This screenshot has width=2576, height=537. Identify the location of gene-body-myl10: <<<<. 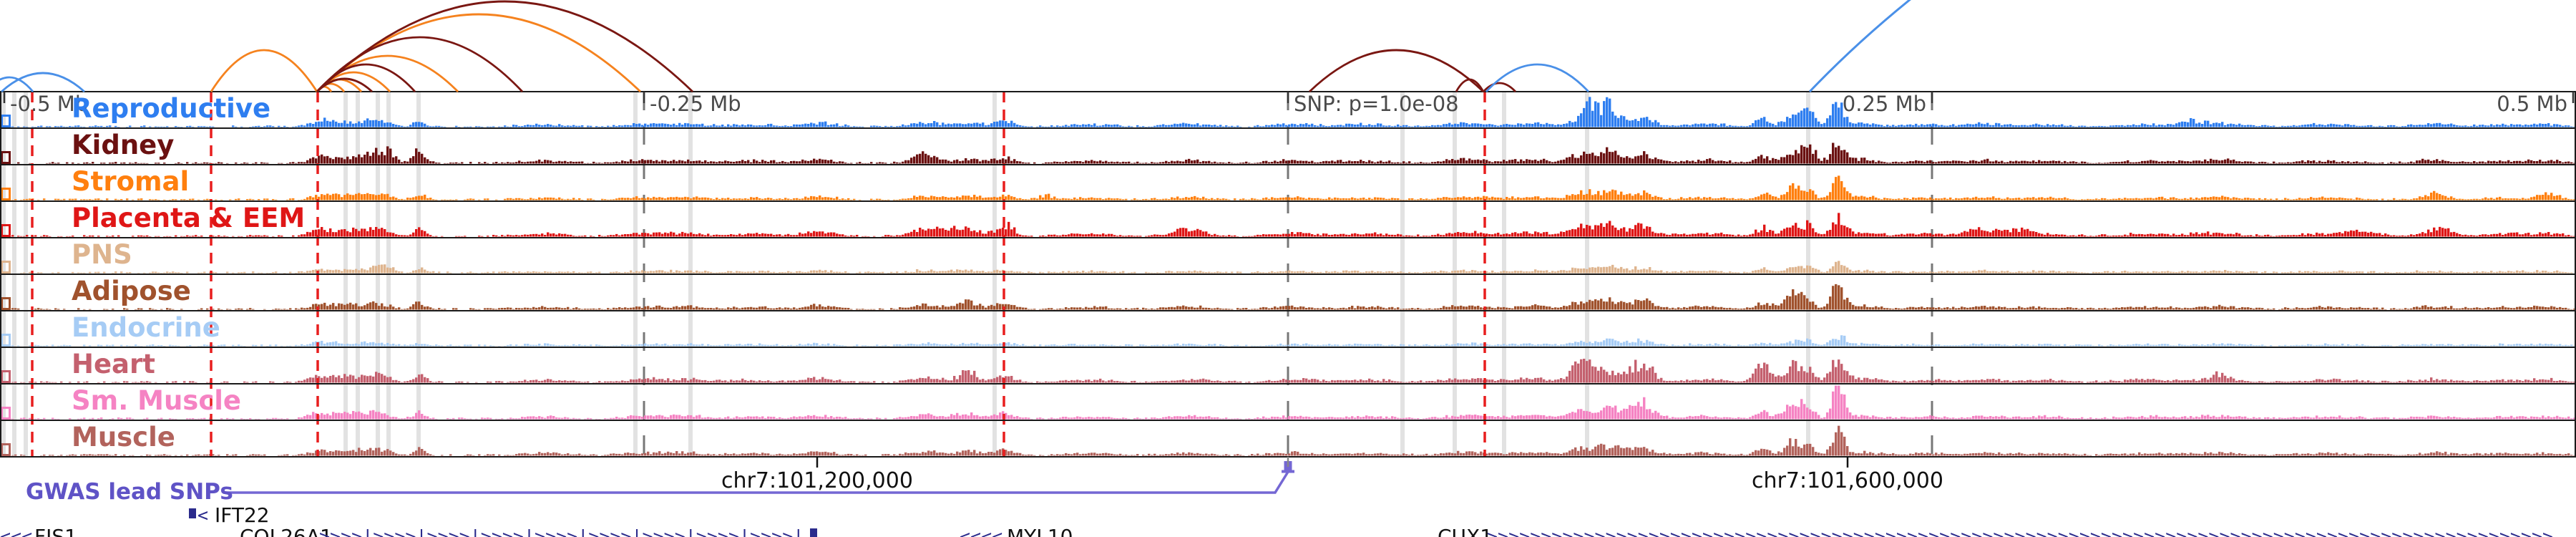
(982, 532).